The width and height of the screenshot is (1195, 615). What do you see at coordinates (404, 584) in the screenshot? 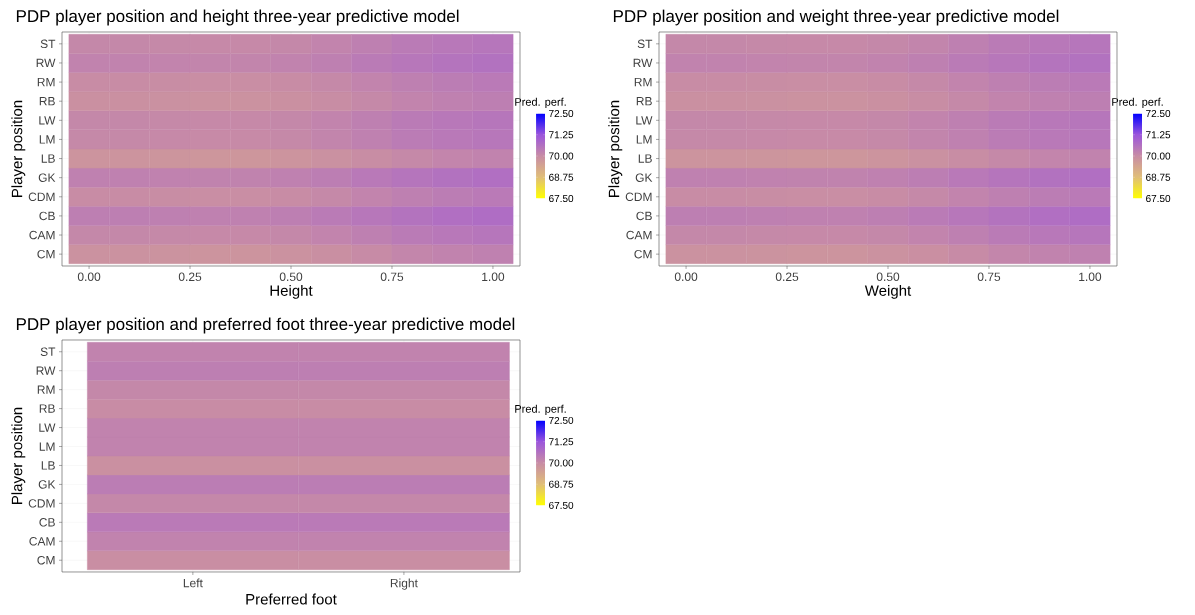
I see `x-tick-label: Right` at bounding box center [404, 584].